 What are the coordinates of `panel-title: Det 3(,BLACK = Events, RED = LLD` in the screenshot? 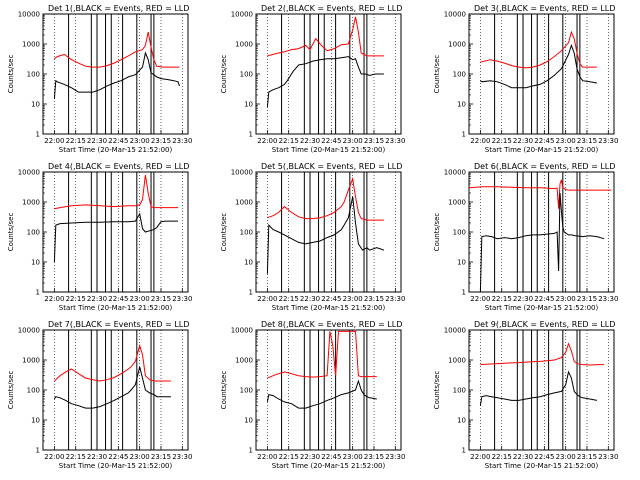 It's located at (544, 8).